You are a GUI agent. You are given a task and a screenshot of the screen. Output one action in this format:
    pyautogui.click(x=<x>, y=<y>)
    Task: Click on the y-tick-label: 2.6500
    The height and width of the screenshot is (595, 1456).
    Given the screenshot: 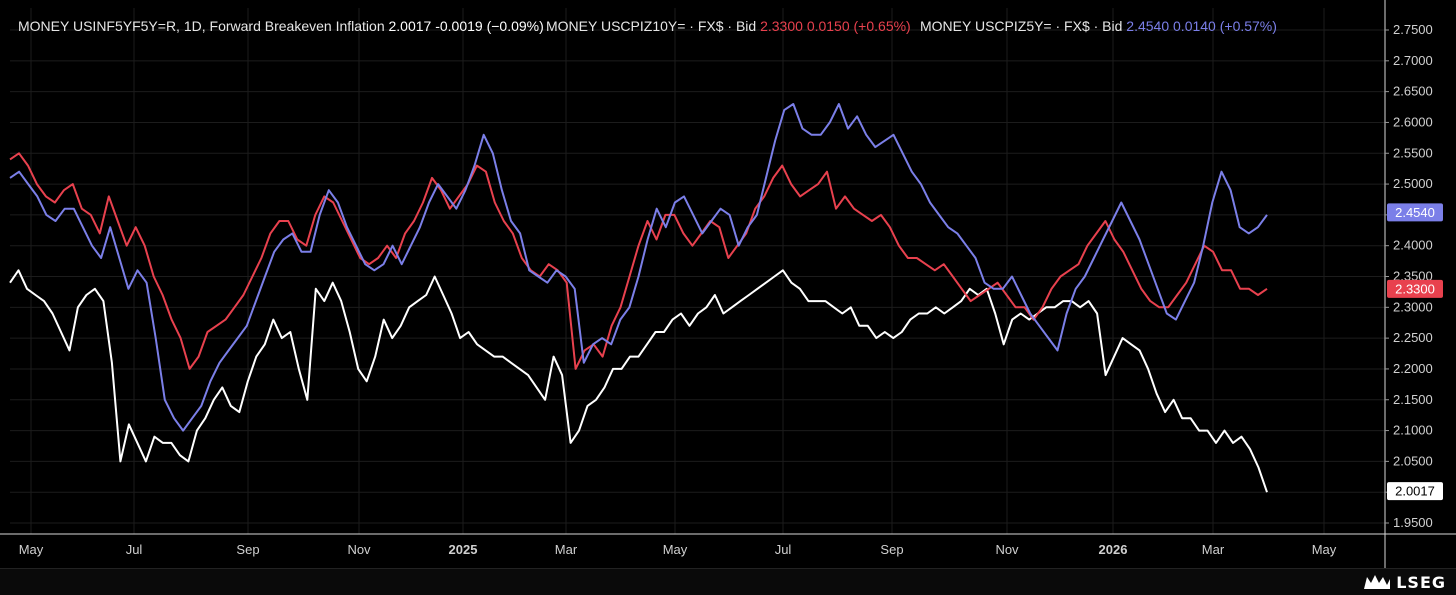 What is the action you would take?
    pyautogui.click(x=1413, y=91)
    